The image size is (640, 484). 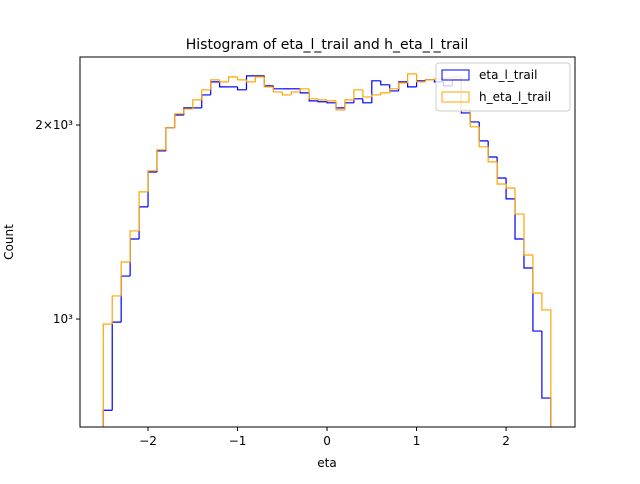 What do you see at coordinates (508, 75) in the screenshot?
I see `legend-label: eta_l_trail` at bounding box center [508, 75].